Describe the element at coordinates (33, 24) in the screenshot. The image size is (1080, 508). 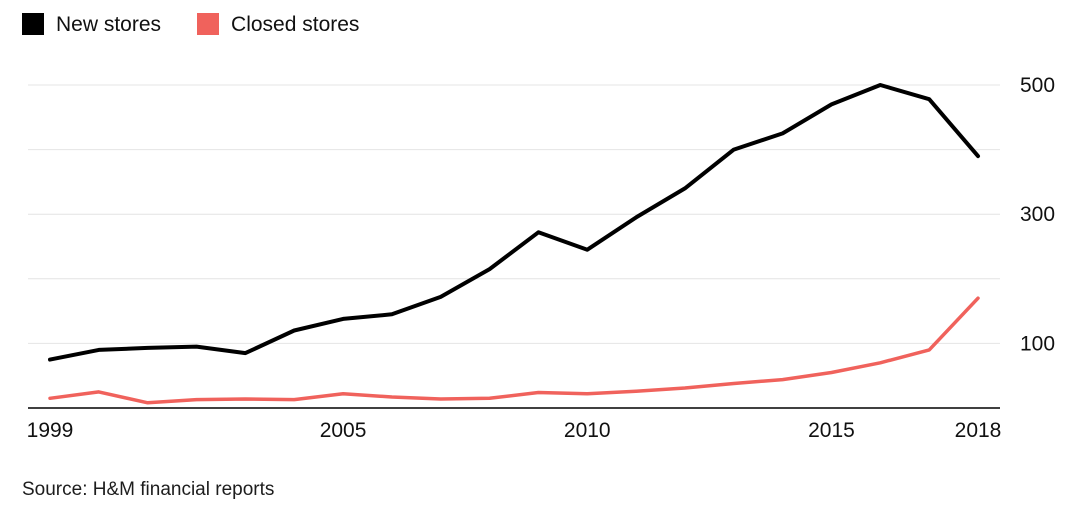
I see `new-stores-swatch` at that location.